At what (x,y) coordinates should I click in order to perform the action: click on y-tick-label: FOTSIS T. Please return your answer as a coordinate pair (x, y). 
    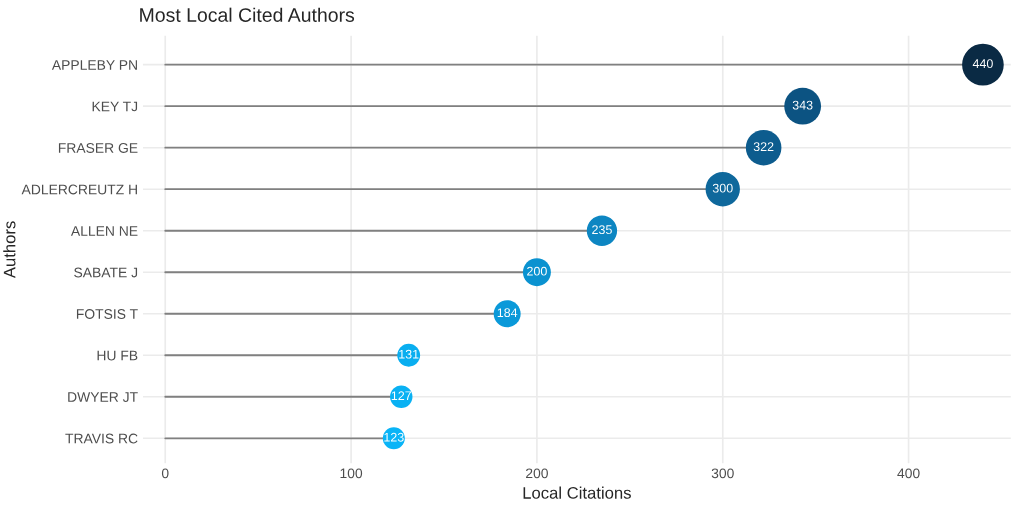
    Looking at the image, I should click on (107, 314).